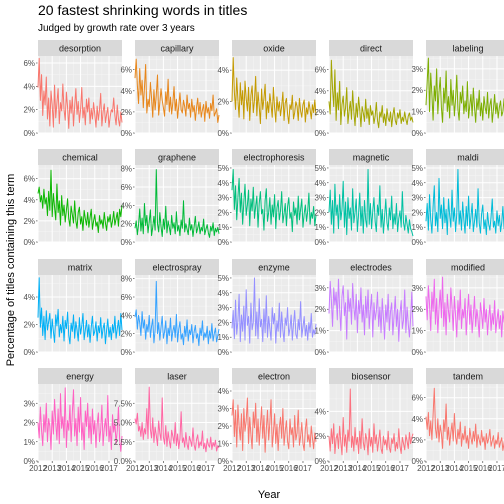 Image resolution: width=504 pixels, height=504 pixels. I want to click on series-line-matrix, so click(80, 311).